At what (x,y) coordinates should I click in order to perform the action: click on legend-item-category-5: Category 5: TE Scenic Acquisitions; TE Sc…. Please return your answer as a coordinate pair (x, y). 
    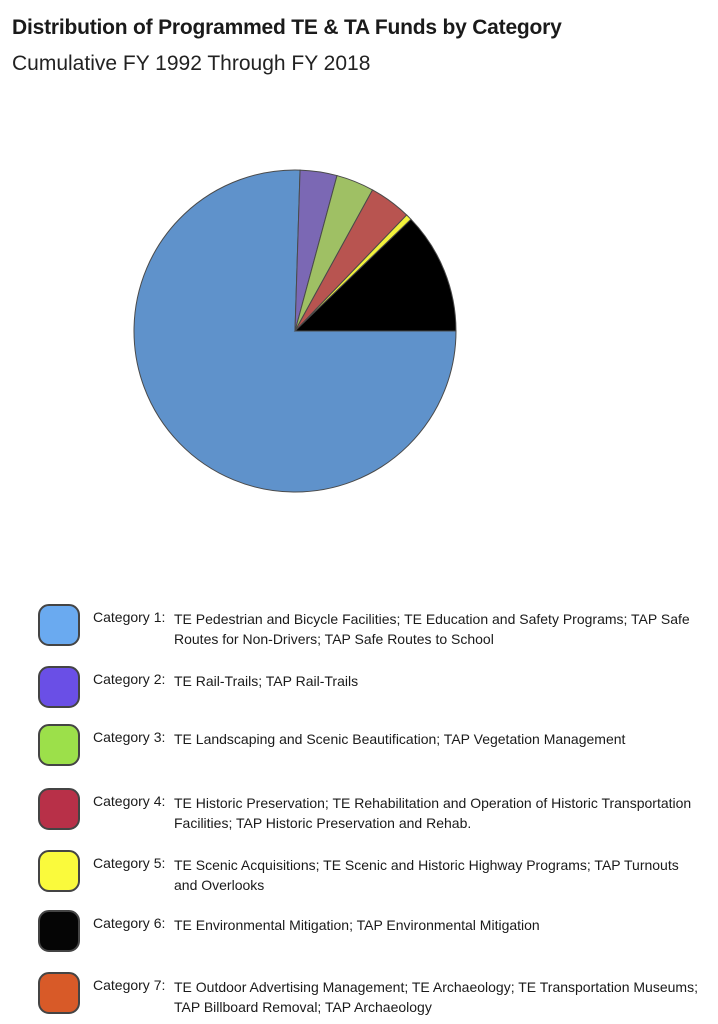
    Looking at the image, I should click on (373, 871).